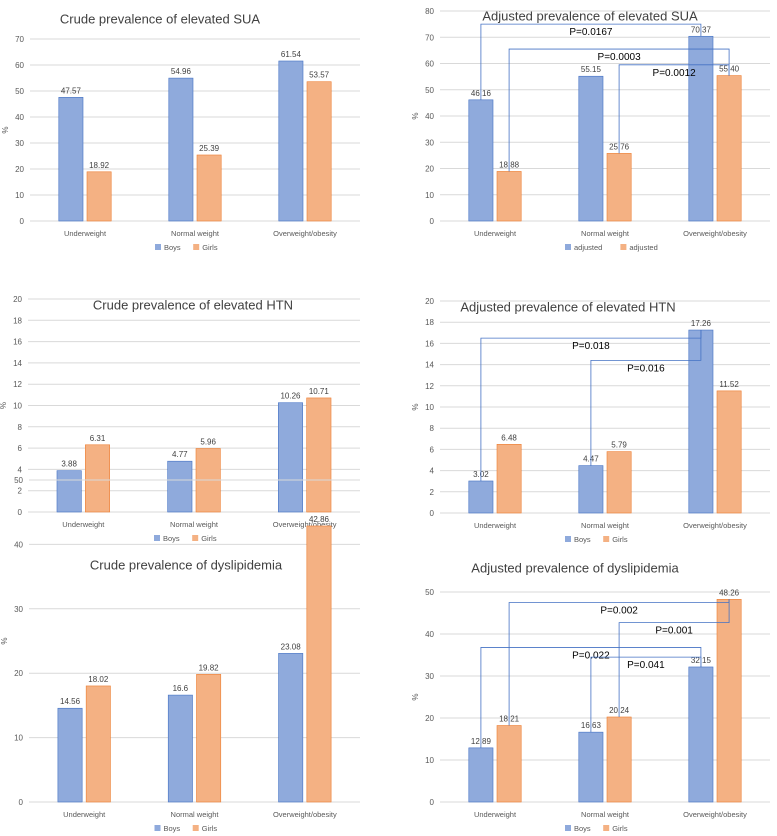 This screenshot has width=777, height=836. I want to click on p-value-label: P=0.0003, so click(620, 57).